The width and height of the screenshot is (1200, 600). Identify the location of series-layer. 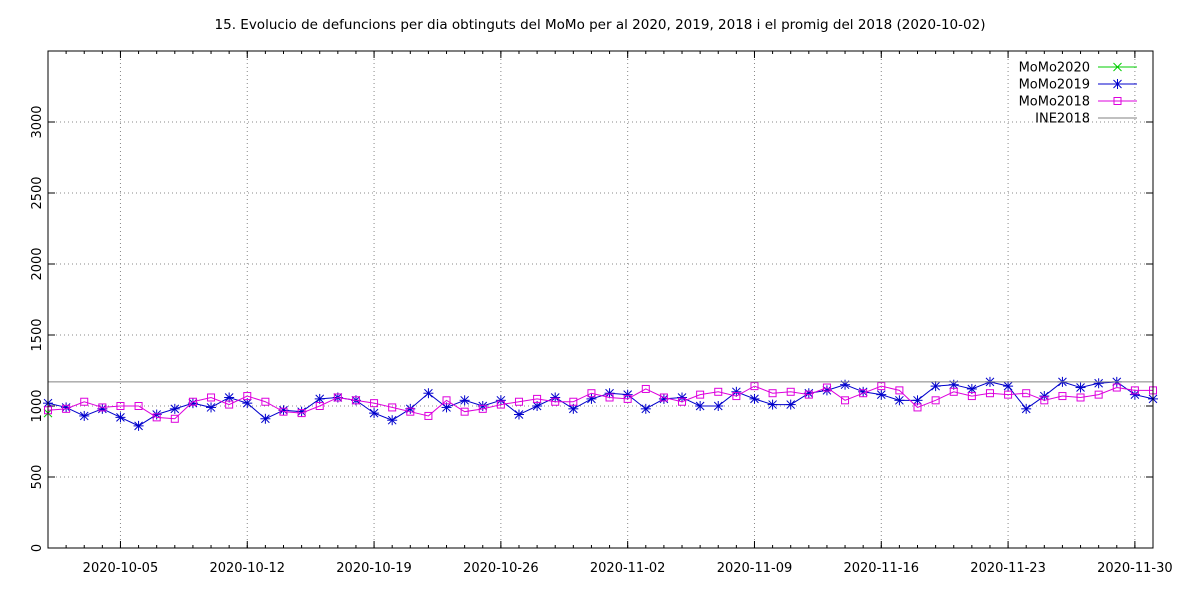
(600, 403).